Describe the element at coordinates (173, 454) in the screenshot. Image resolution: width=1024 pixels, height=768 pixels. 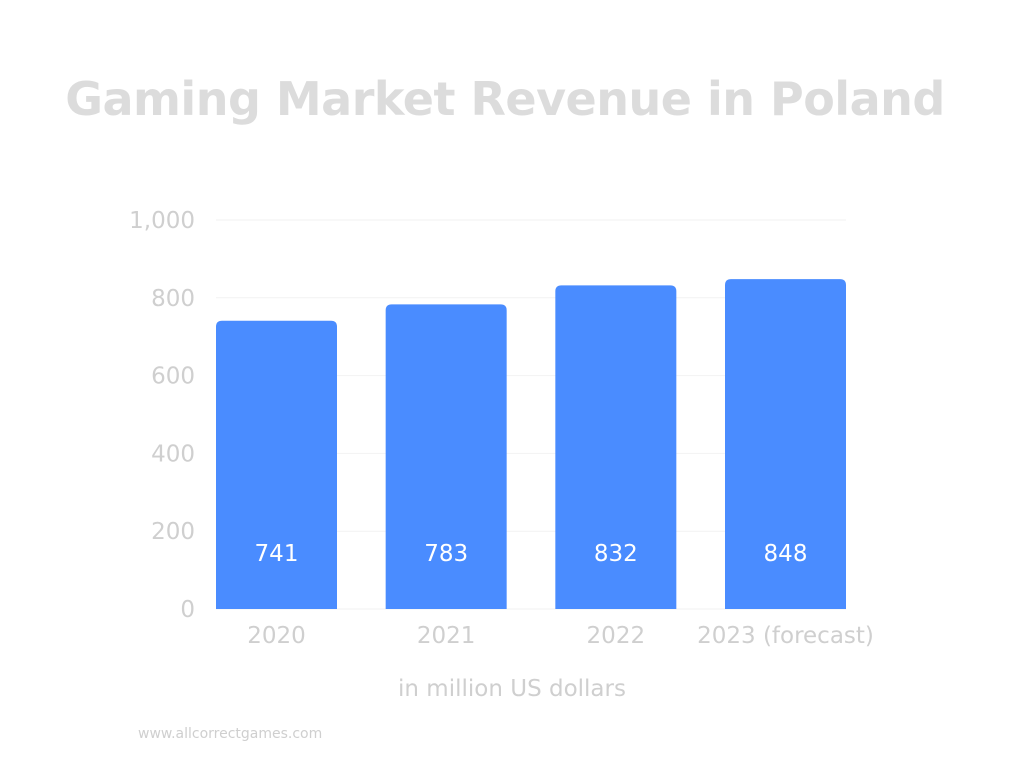
I see `y-tick-label: 400` at that location.